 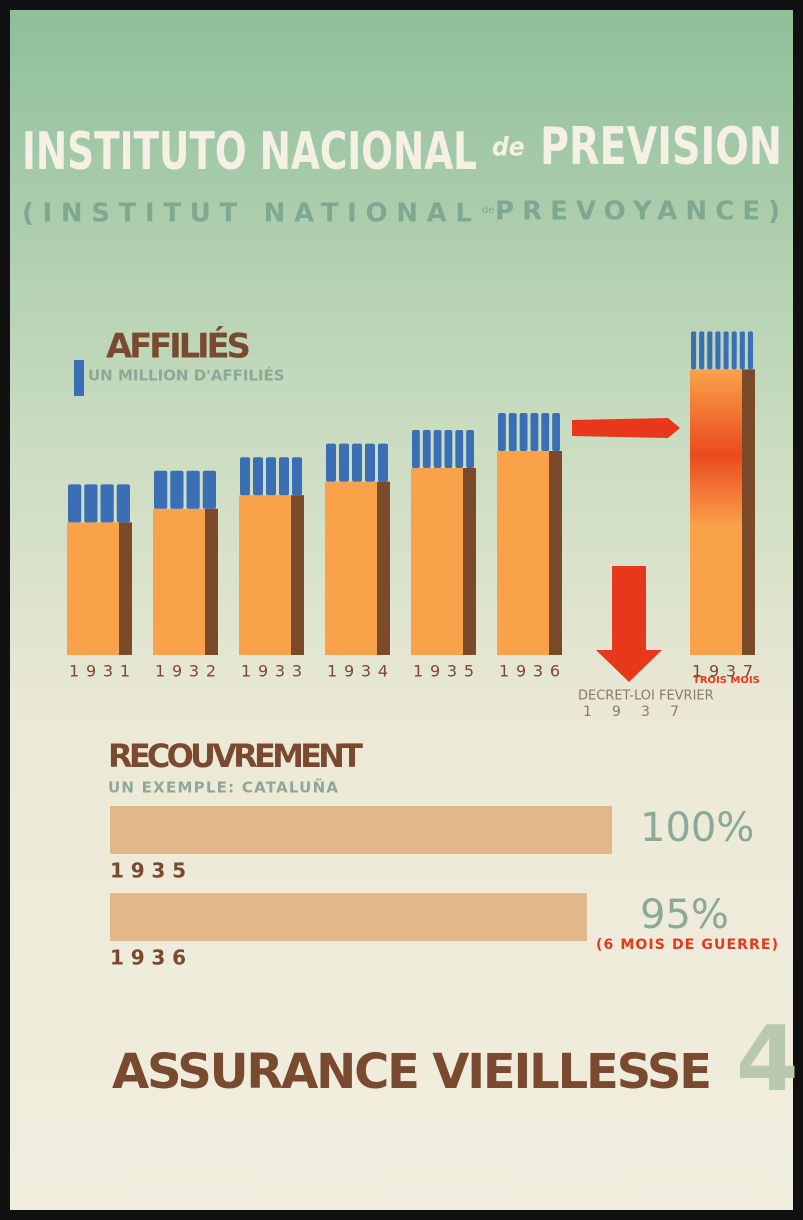 What do you see at coordinates (223, 787) in the screenshot?
I see `chart2-subtitle: UN EXEMPLE: CATALUÑA` at bounding box center [223, 787].